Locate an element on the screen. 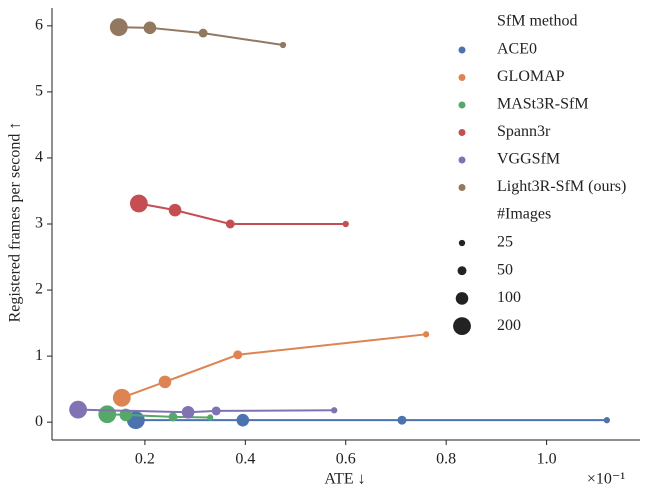 This screenshot has width=652, height=492. x-axis-label: ATE ↓ is located at coordinates (344, 479).